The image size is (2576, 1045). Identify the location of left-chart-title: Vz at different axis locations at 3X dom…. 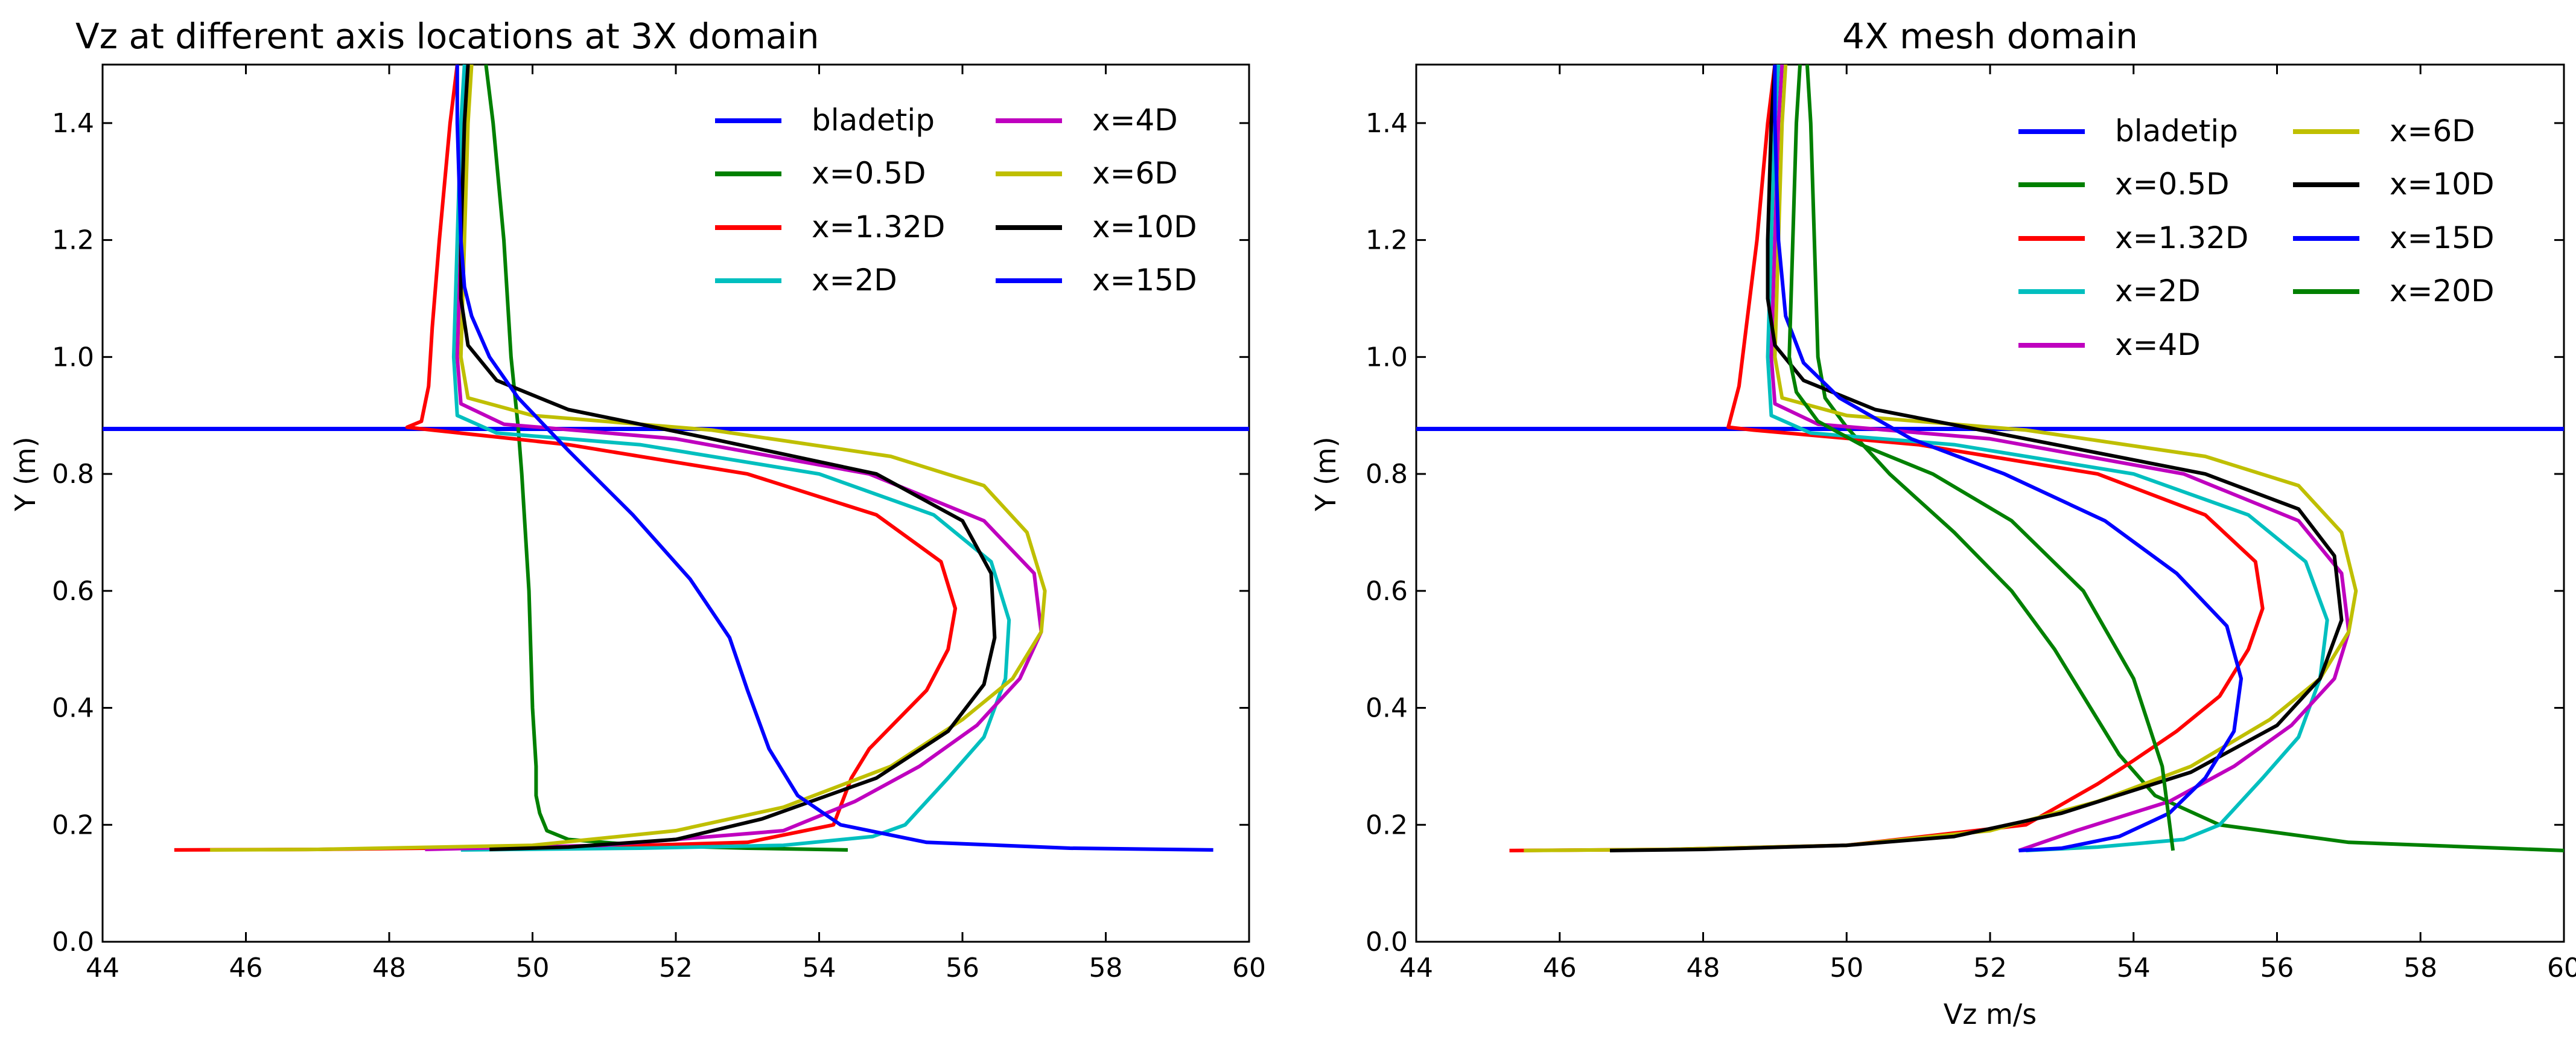
(447, 36).